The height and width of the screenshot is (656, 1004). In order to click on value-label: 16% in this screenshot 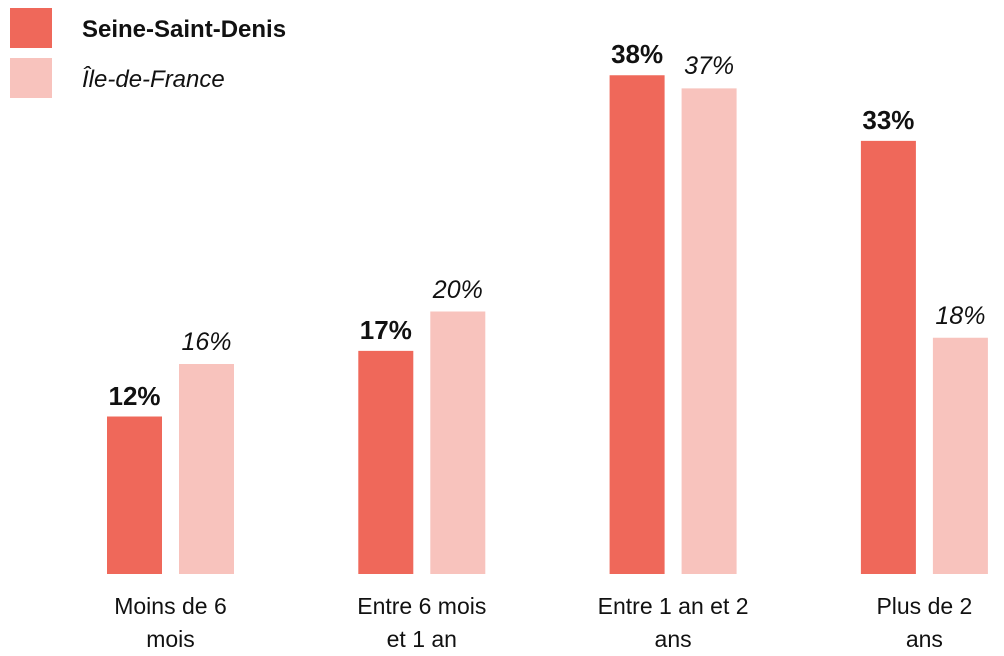, I will do `click(206, 342)`.